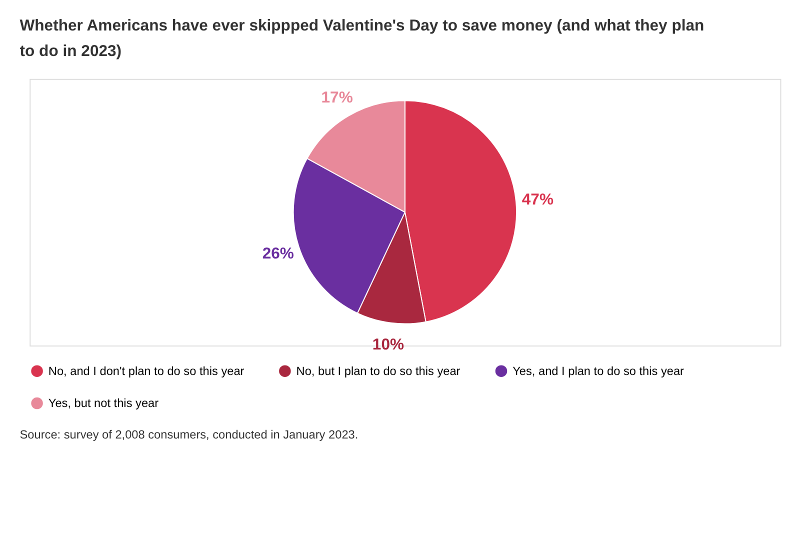 Image resolution: width=800 pixels, height=550 pixels. Describe the element at coordinates (378, 371) in the screenshot. I see `legend-label: No, but I plan to do so this year` at that location.